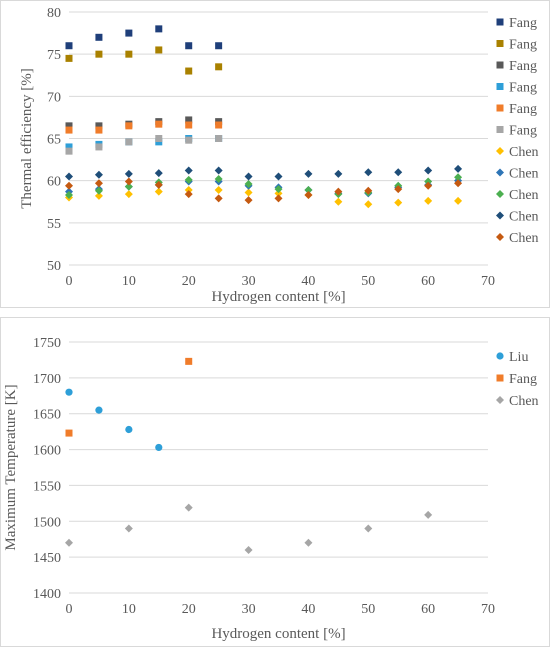 This screenshot has height=647, width=550. Describe the element at coordinates (129, 281) in the screenshot. I see `x-tick-label: 10` at that location.